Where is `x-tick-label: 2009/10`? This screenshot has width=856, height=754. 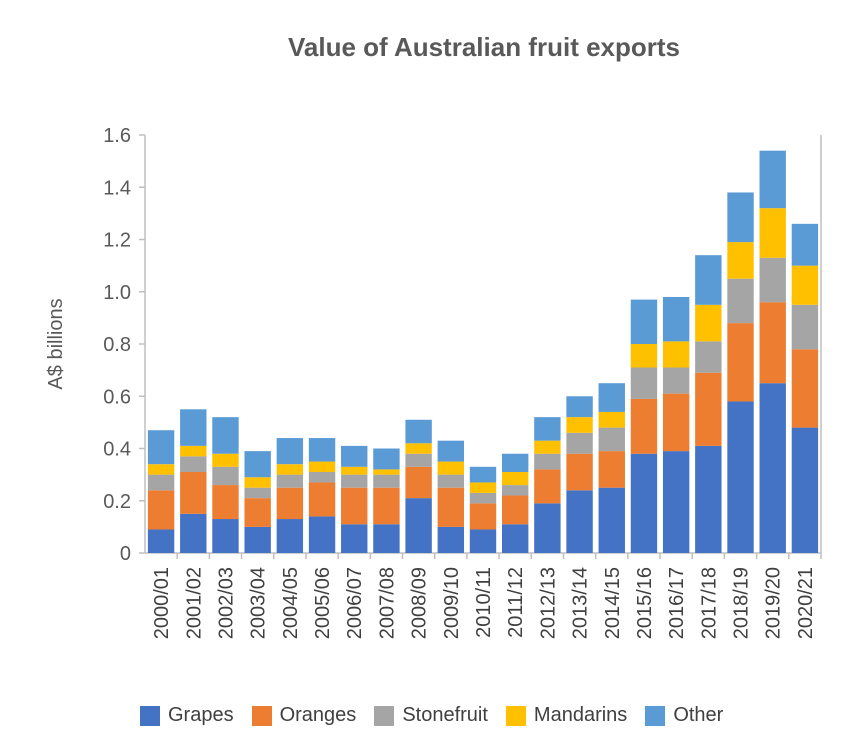
x-tick-label: 2009/10 is located at coordinates (452, 603).